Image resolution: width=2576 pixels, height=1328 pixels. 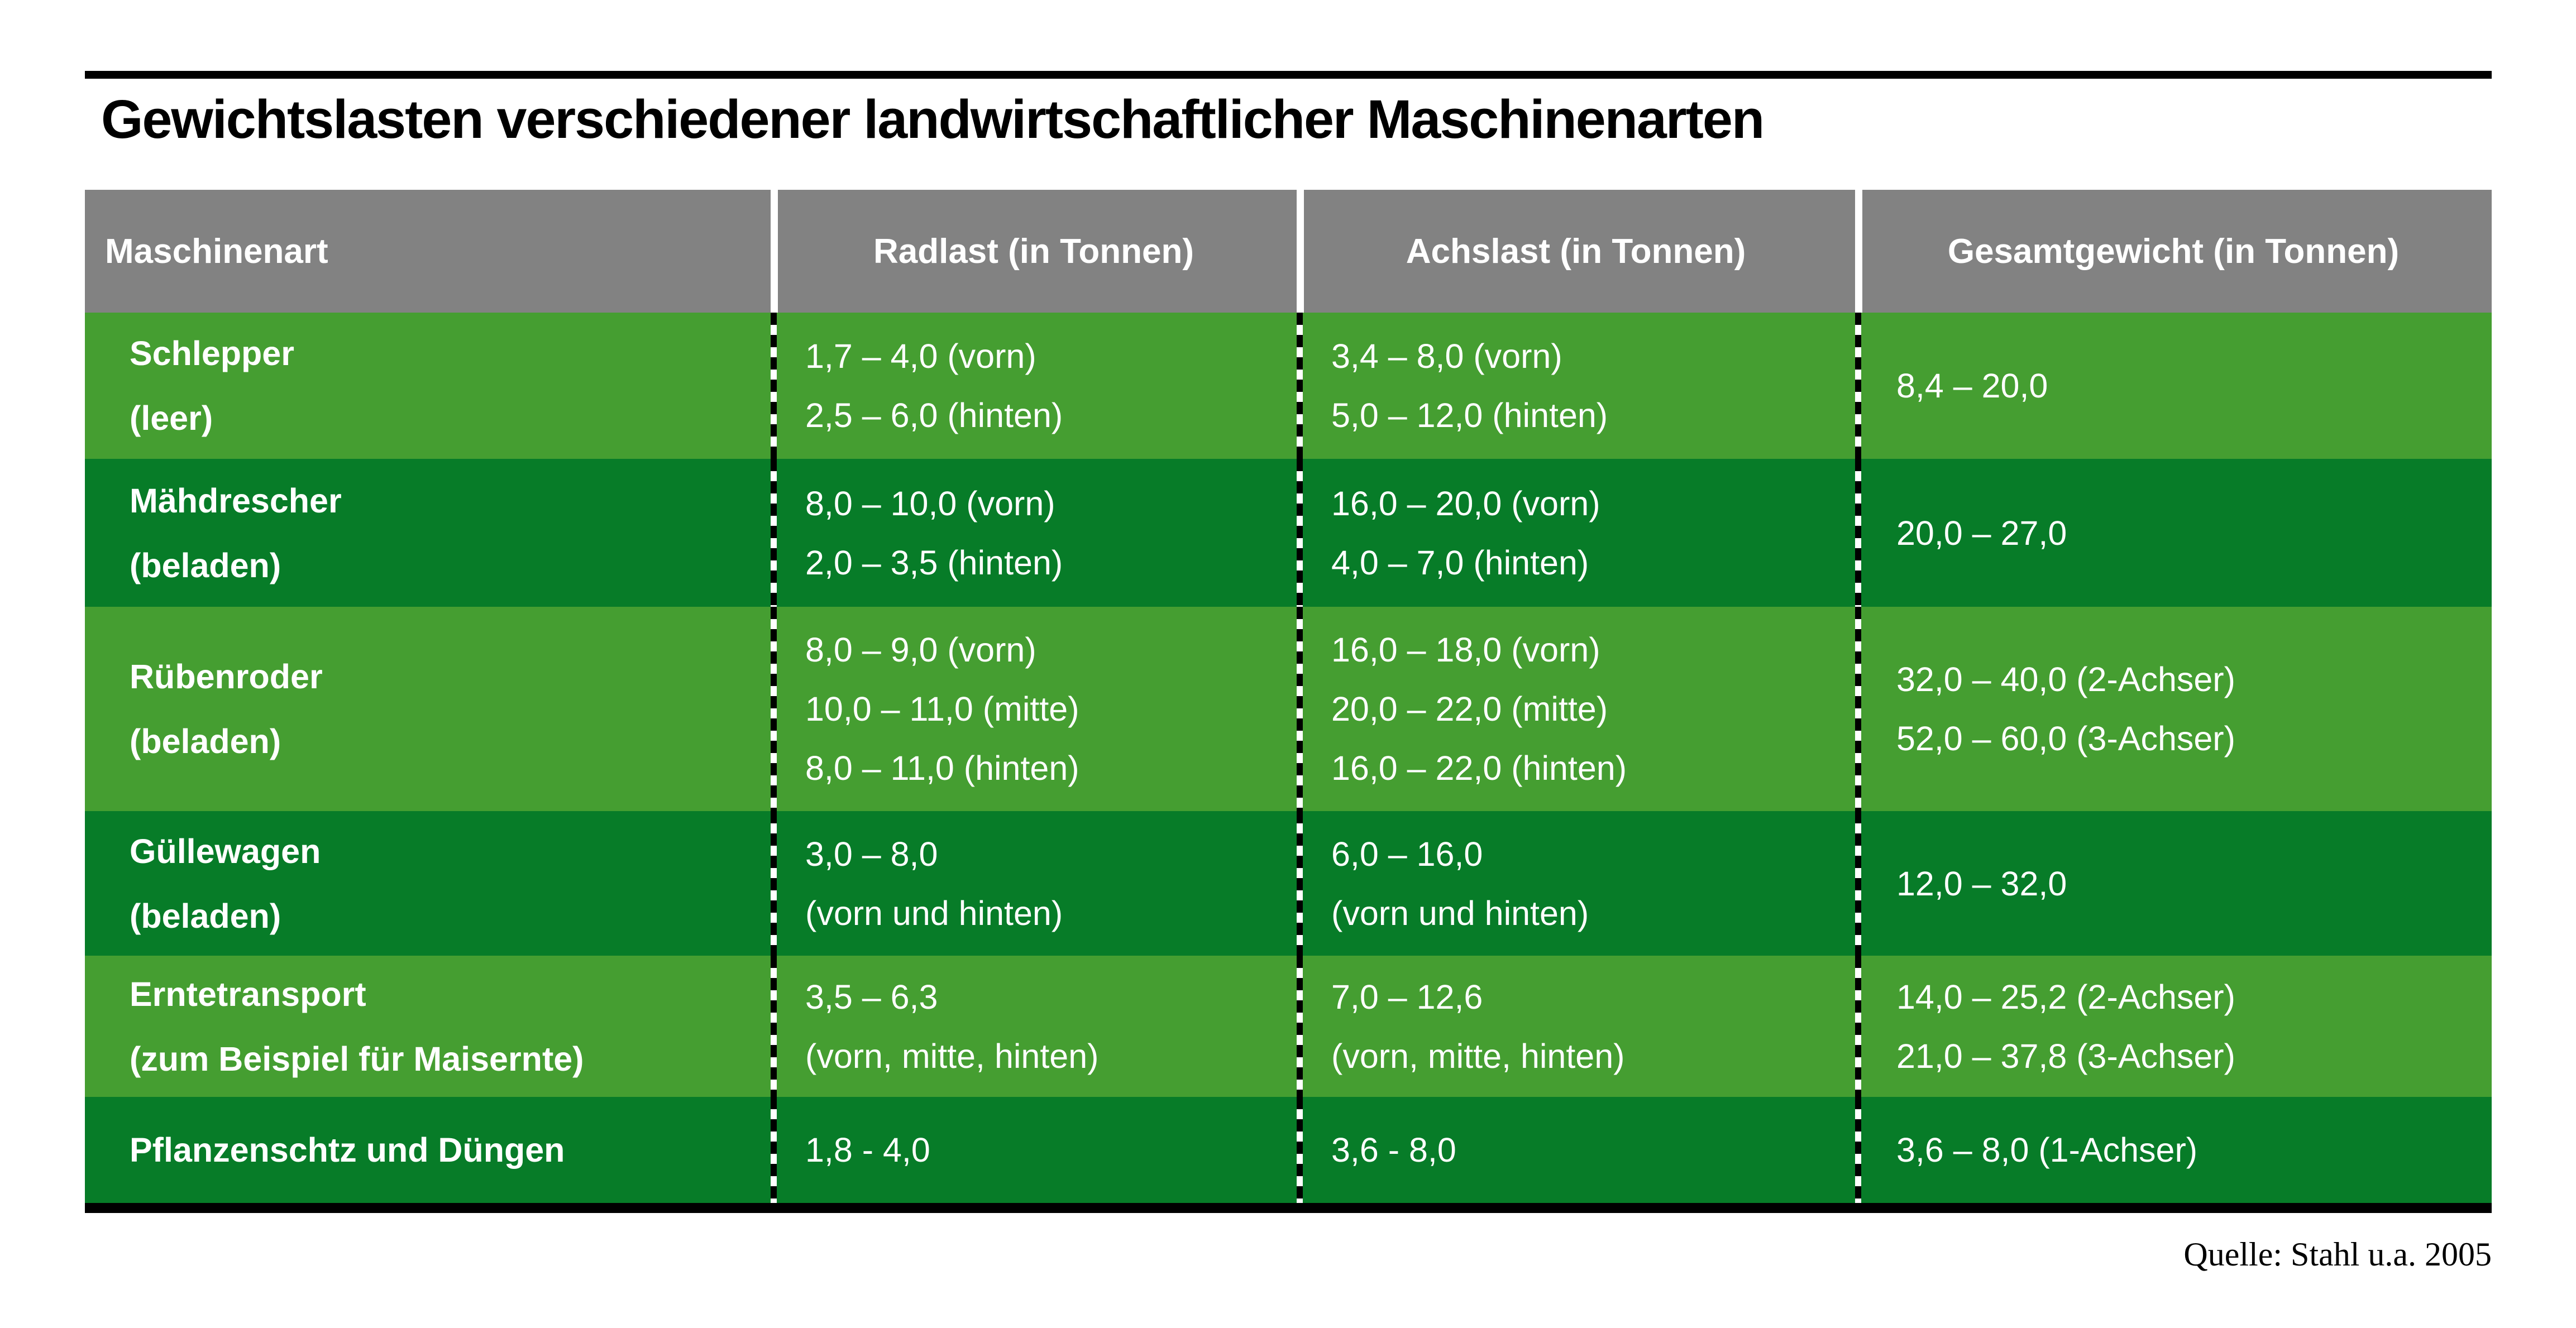 I want to click on cell-line: 10,0 – 11,0 (mitte), so click(x=942, y=709).